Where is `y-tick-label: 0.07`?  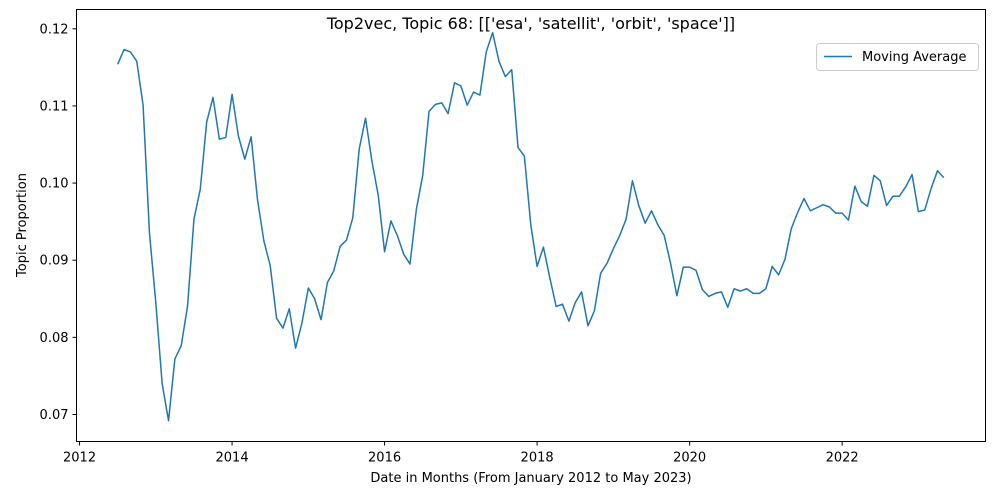
y-tick-label: 0.07 is located at coordinates (54, 415).